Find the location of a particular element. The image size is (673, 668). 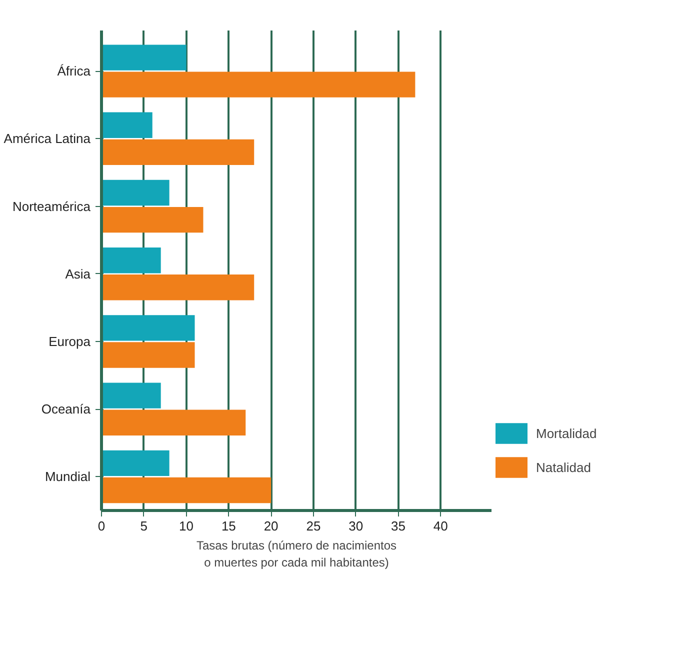

legend-label: Mortalidad is located at coordinates (566, 433).